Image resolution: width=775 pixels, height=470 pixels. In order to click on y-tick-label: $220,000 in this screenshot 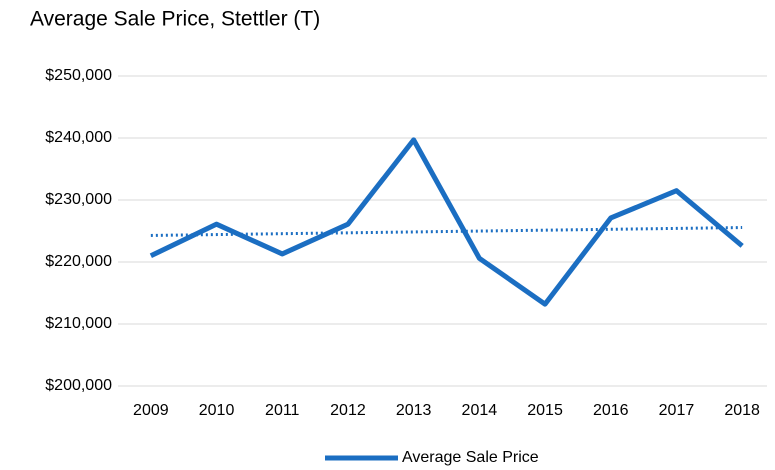, I will do `click(78, 261)`.